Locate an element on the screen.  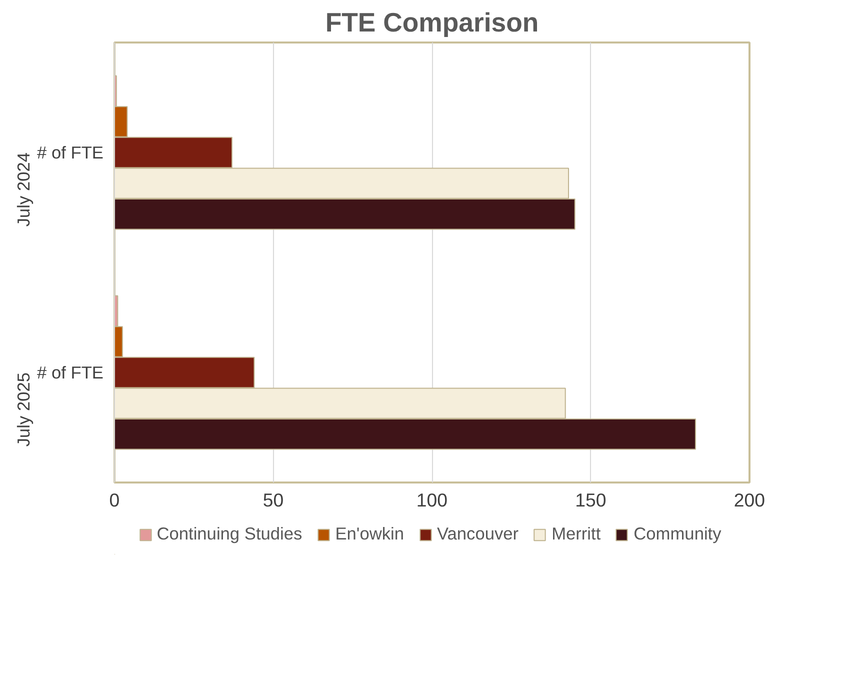
text: July 2024 is located at coordinates (24, 189).